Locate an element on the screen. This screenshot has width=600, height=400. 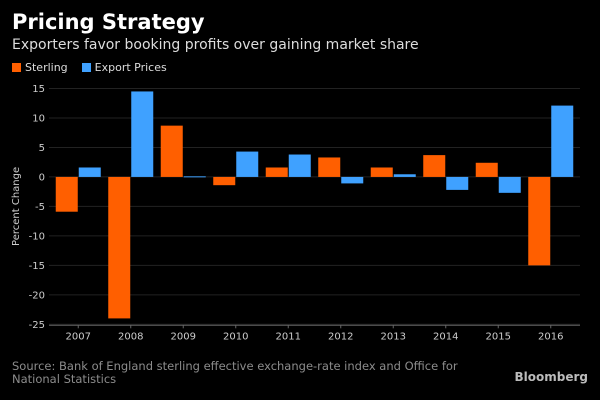
x-tick-label: 2011 is located at coordinates (288, 336).